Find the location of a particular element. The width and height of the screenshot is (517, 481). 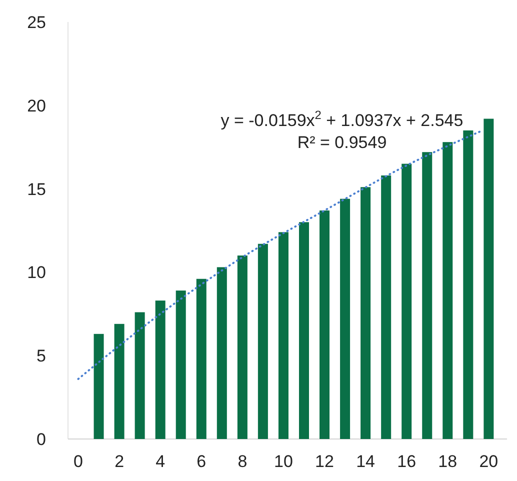

x-tick-label: 2 is located at coordinates (119, 461).